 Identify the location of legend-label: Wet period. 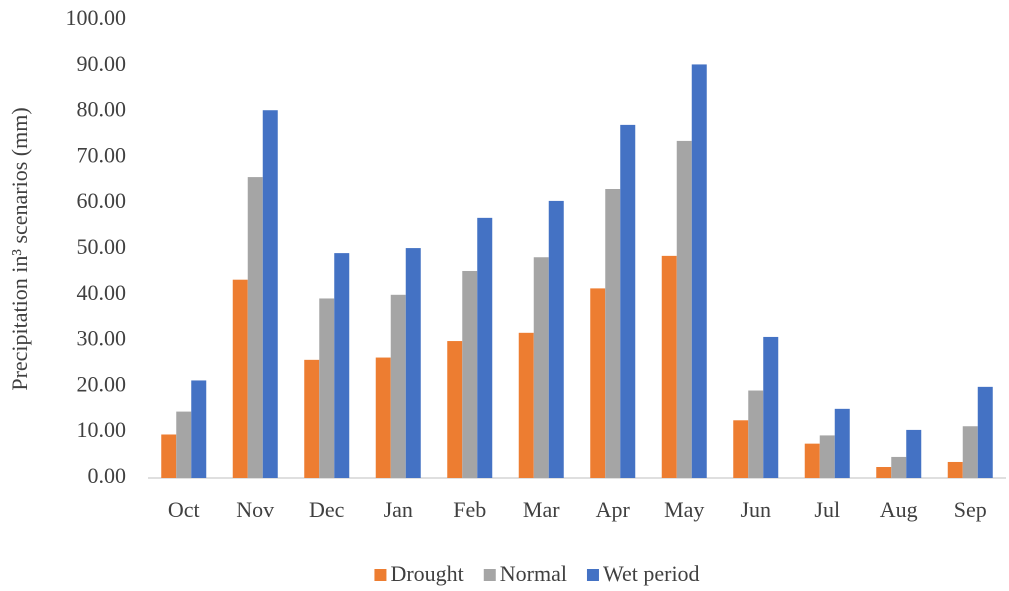
(651, 573).